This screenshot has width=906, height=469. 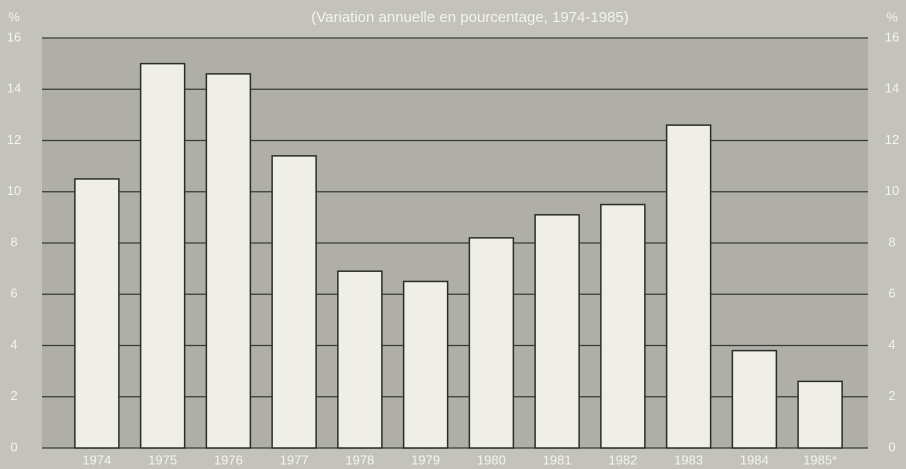 What do you see at coordinates (891, 293) in the screenshot?
I see `y2-tick-label: 6` at bounding box center [891, 293].